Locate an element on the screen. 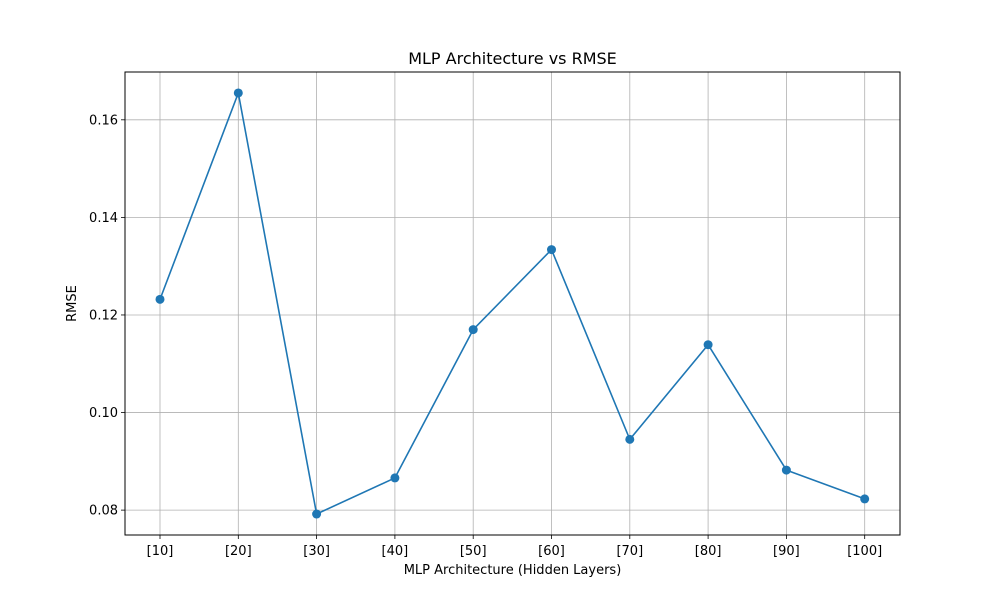 This screenshot has height=604, width=1000. x-tick-label: [40] is located at coordinates (395, 551).